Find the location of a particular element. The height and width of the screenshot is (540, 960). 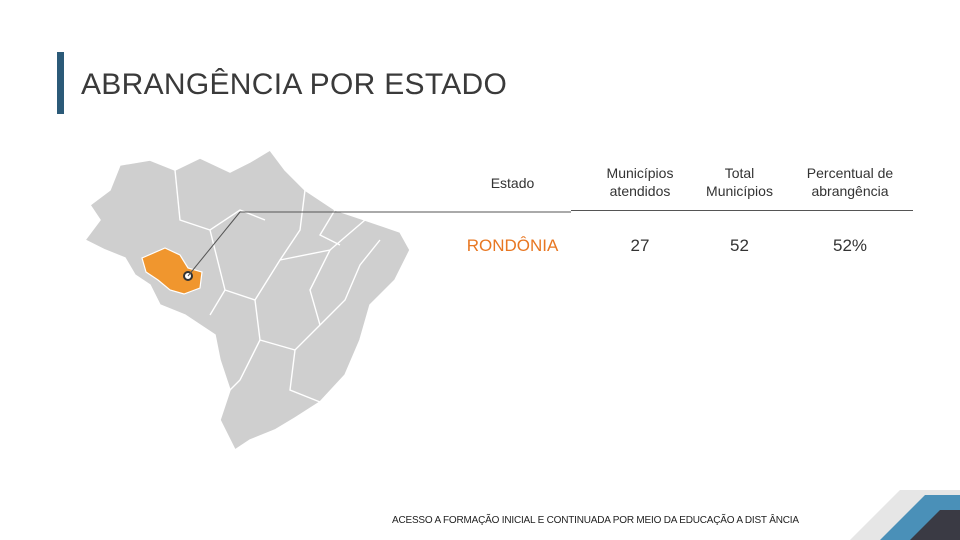

cell-total-municipios: 52 is located at coordinates (739, 245).